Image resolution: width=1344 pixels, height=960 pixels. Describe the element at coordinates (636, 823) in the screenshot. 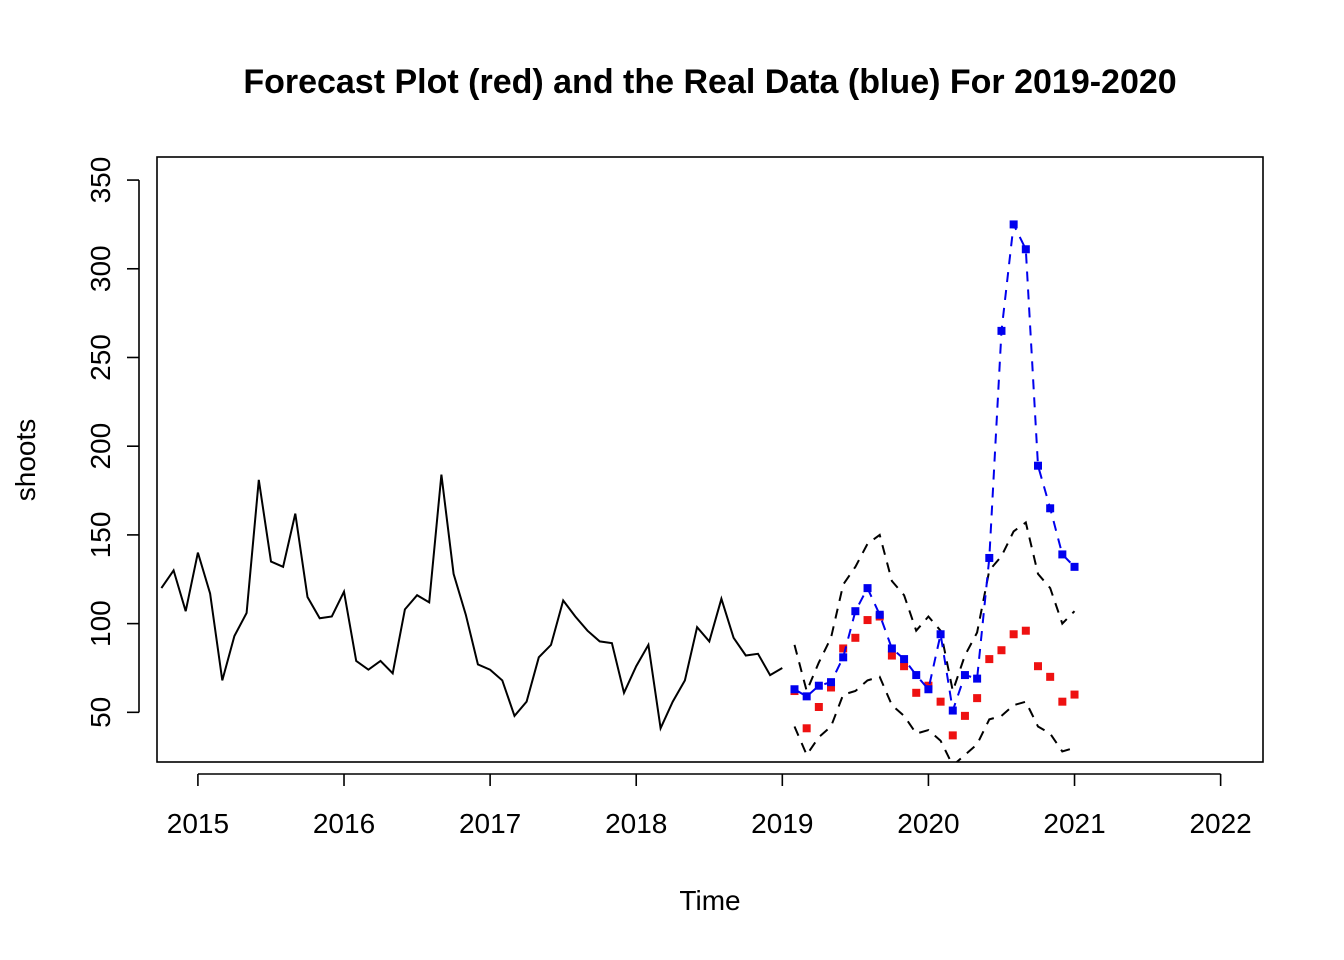

I see `x-tick-label: 2018` at that location.